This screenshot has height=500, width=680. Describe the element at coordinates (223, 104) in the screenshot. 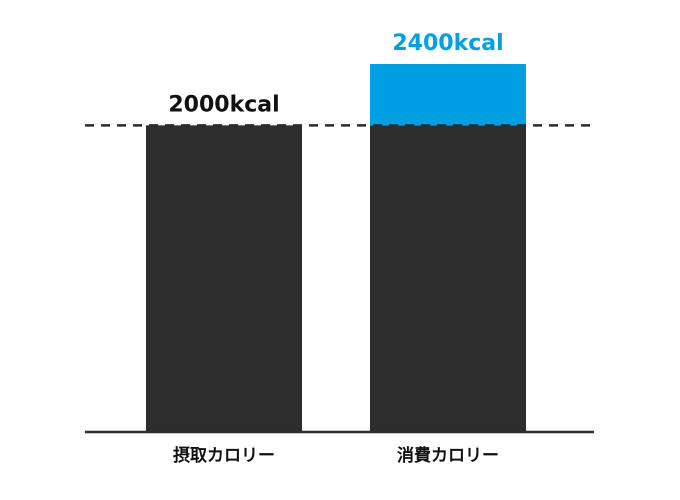

I see `value-label: 2000kcal` at that location.